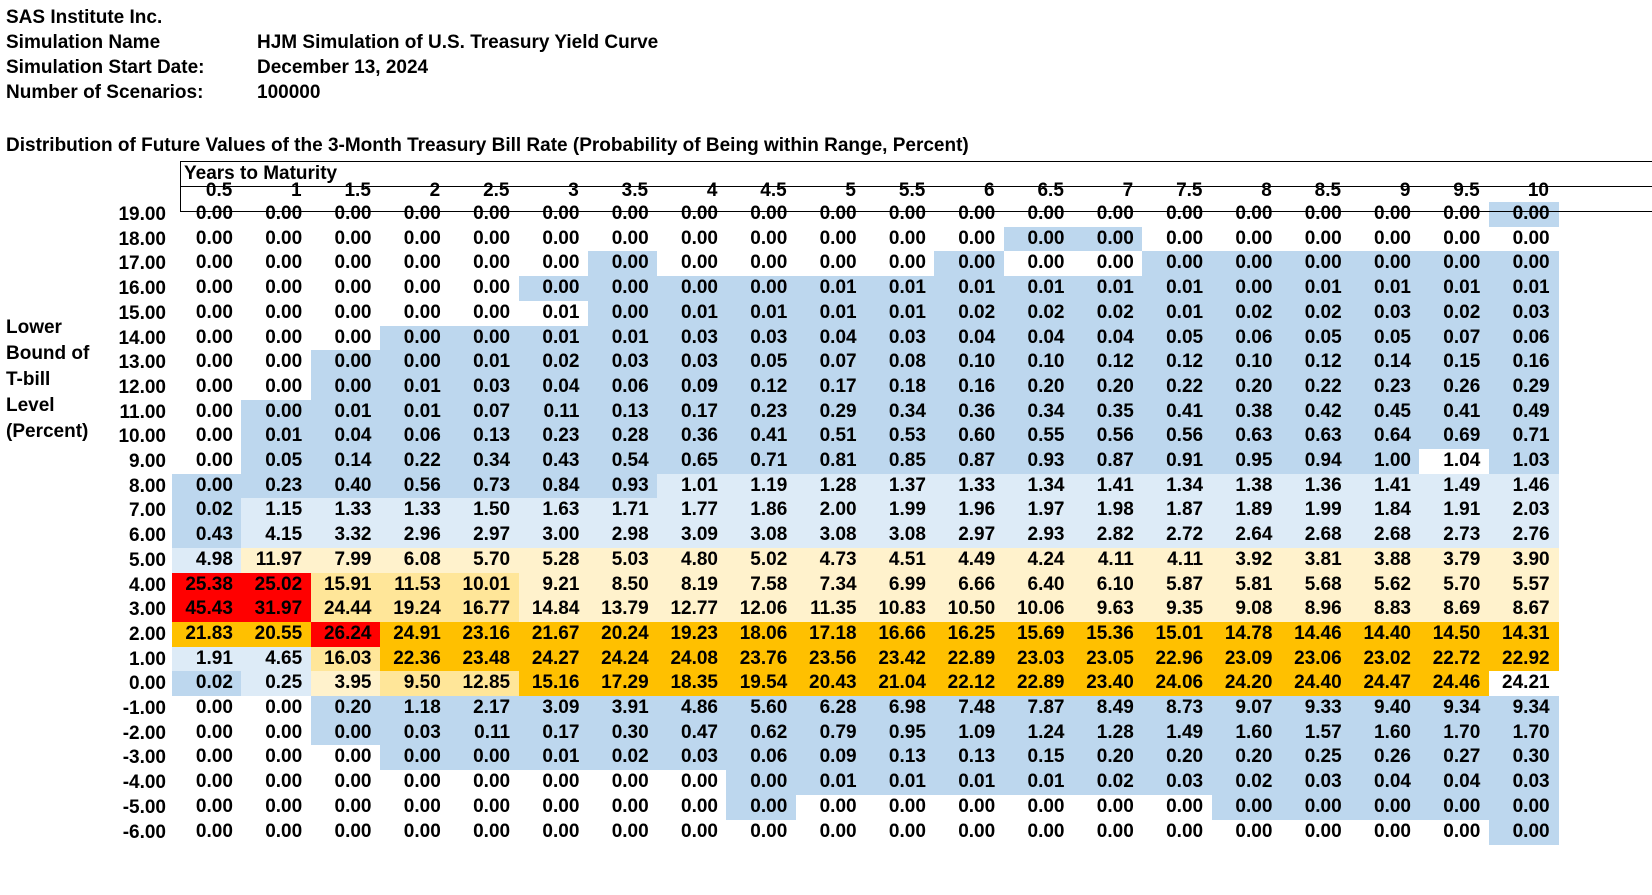  What do you see at coordinates (1107, 585) in the screenshot?
I see `heatmap-cell: 6.10` at bounding box center [1107, 585].